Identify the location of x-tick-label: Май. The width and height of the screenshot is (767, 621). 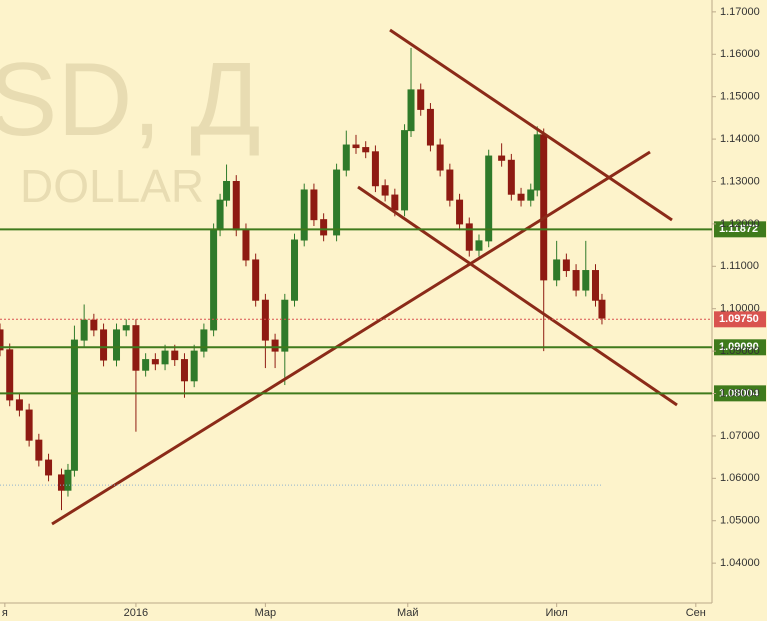
(408, 613).